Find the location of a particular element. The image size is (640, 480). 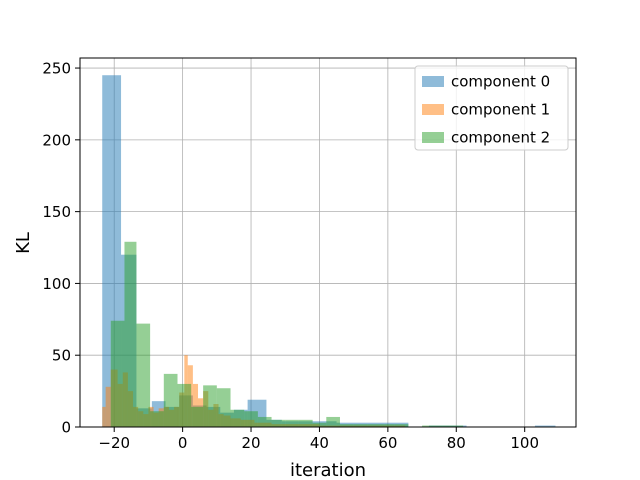

legend-label: component 0 is located at coordinates (500, 82).